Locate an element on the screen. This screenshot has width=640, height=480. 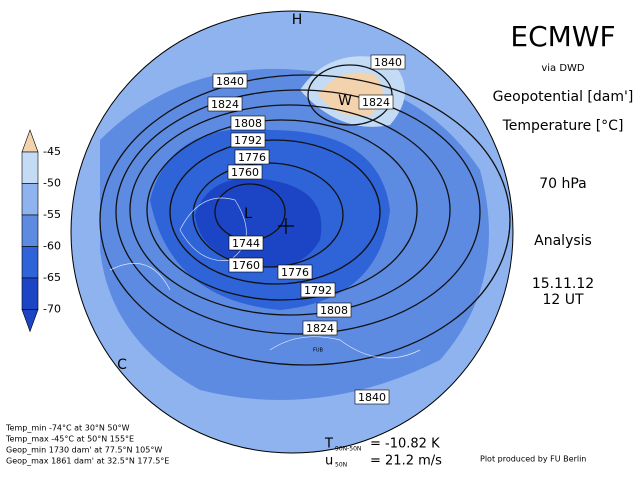
color-legend: -45 -50 -55 -60 -65 -70 is located at coordinates (41, 231).